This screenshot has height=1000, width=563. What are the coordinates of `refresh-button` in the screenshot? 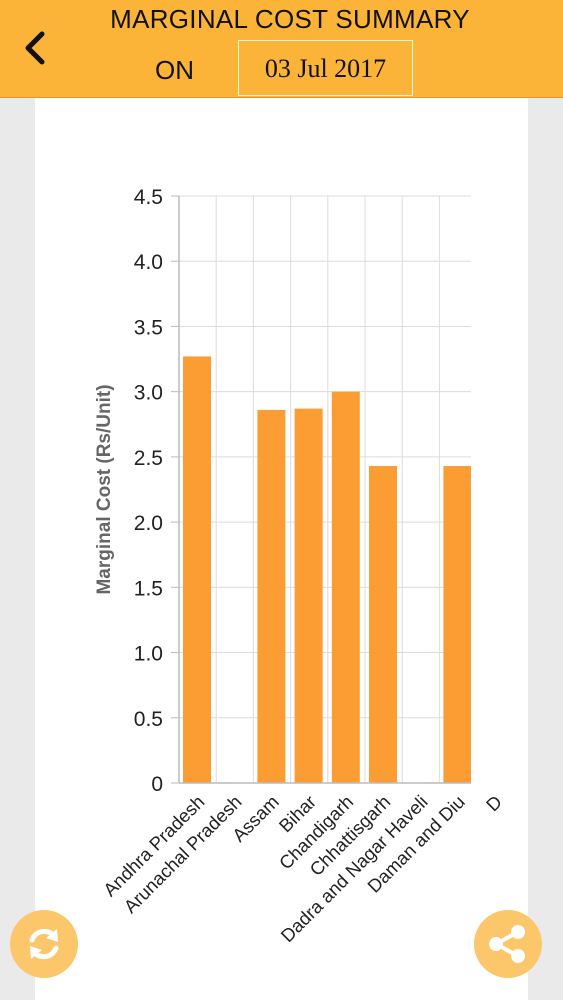 It's located at (44, 944).